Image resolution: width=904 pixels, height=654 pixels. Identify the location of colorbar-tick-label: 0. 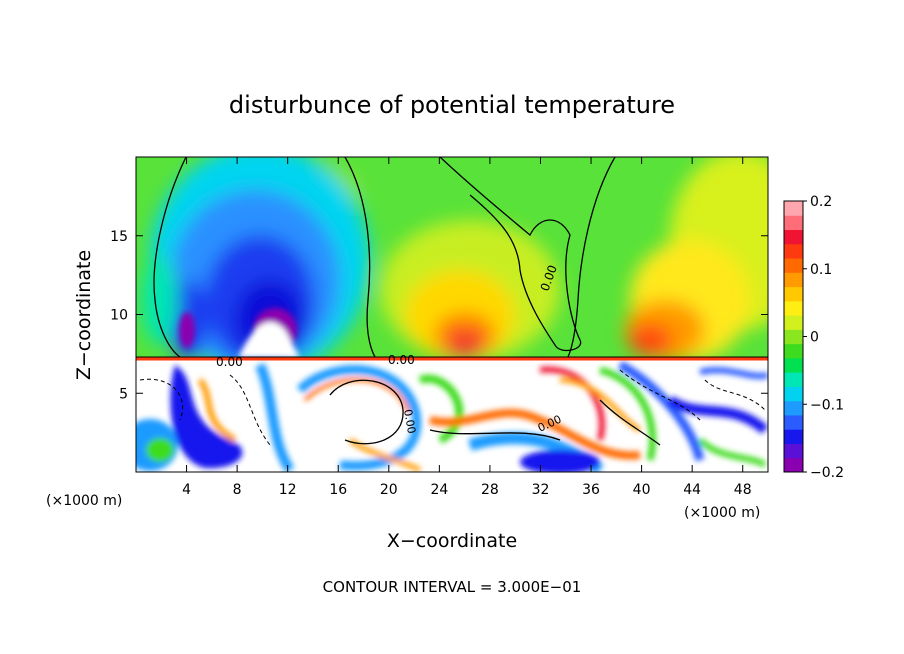
(814, 338).